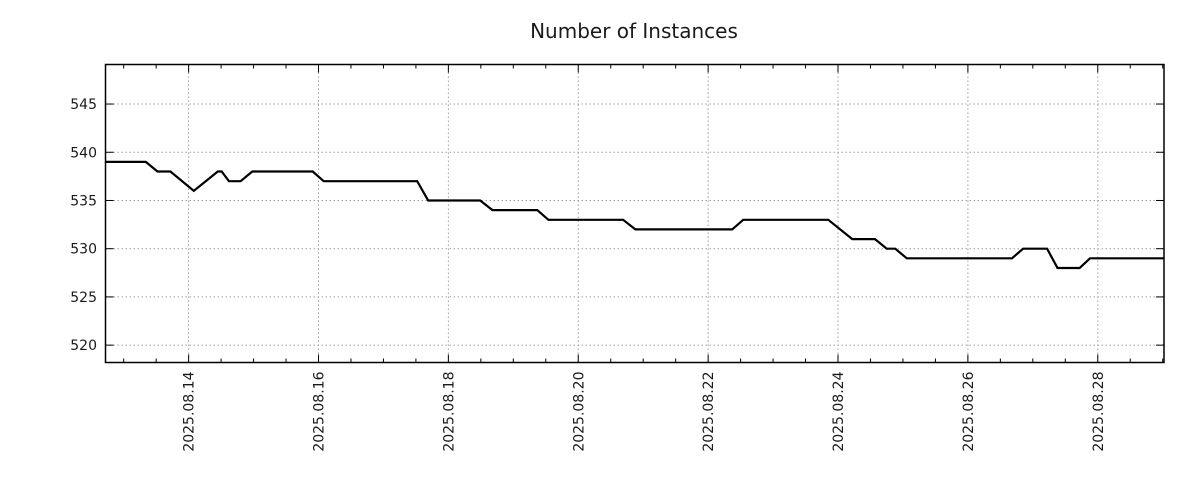 Image resolution: width=1200 pixels, height=500 pixels. Describe the element at coordinates (83, 153) in the screenshot. I see `y-tick-label: 540` at that location.